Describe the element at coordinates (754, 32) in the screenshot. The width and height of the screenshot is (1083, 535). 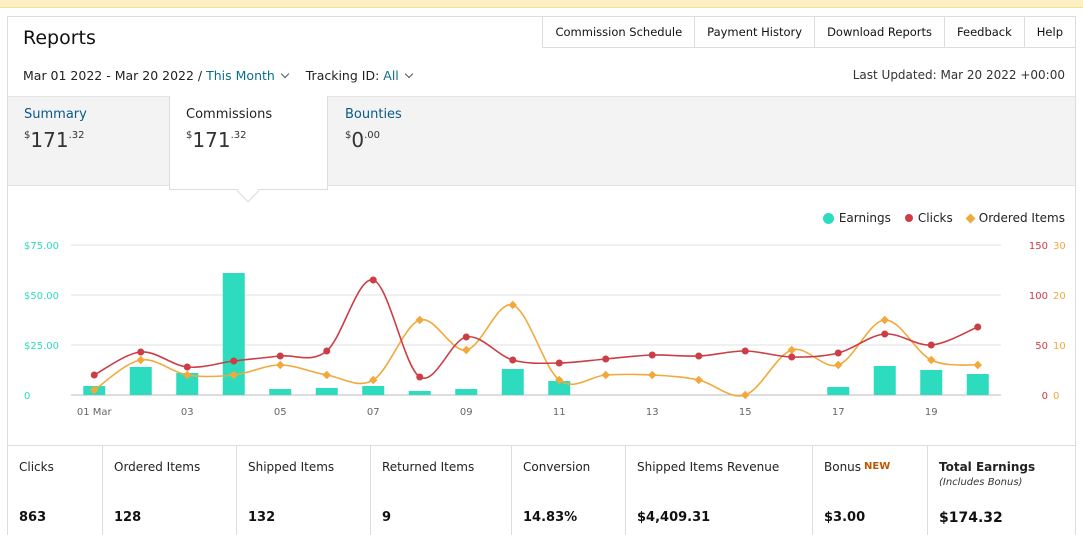
I see `payment-history-link: Payment History` at that location.